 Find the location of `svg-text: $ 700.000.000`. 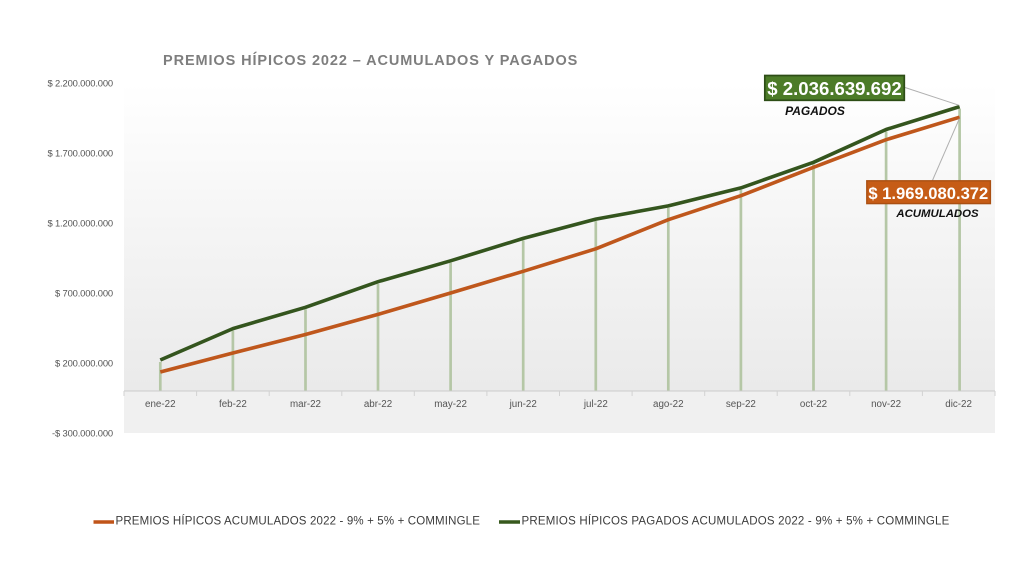

svg-text: $ 700.000.000 is located at coordinates (84, 292).